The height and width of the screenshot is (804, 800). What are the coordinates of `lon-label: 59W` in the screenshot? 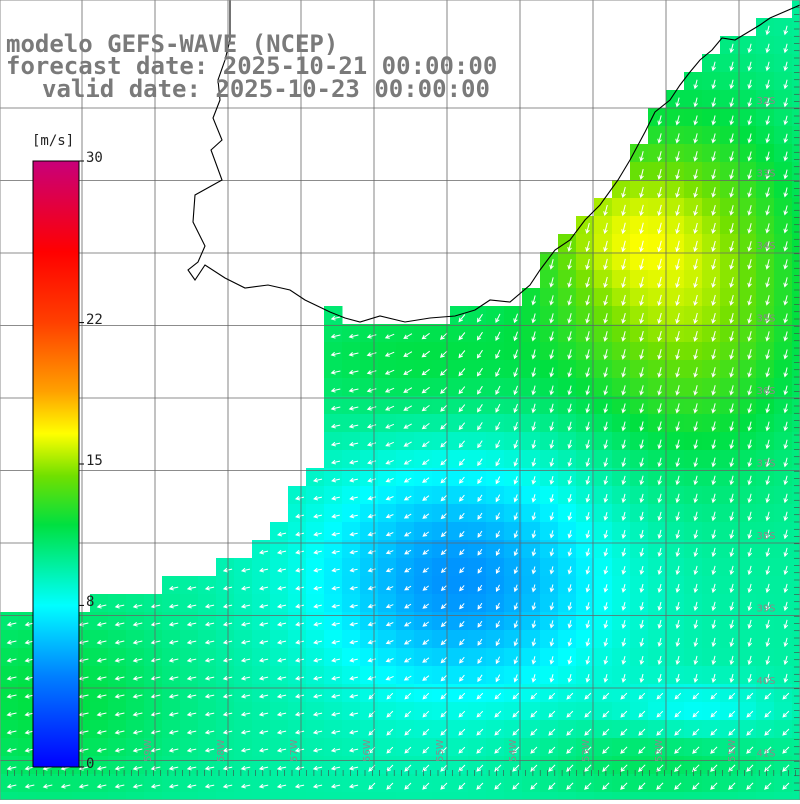 It's located at (148, 750).